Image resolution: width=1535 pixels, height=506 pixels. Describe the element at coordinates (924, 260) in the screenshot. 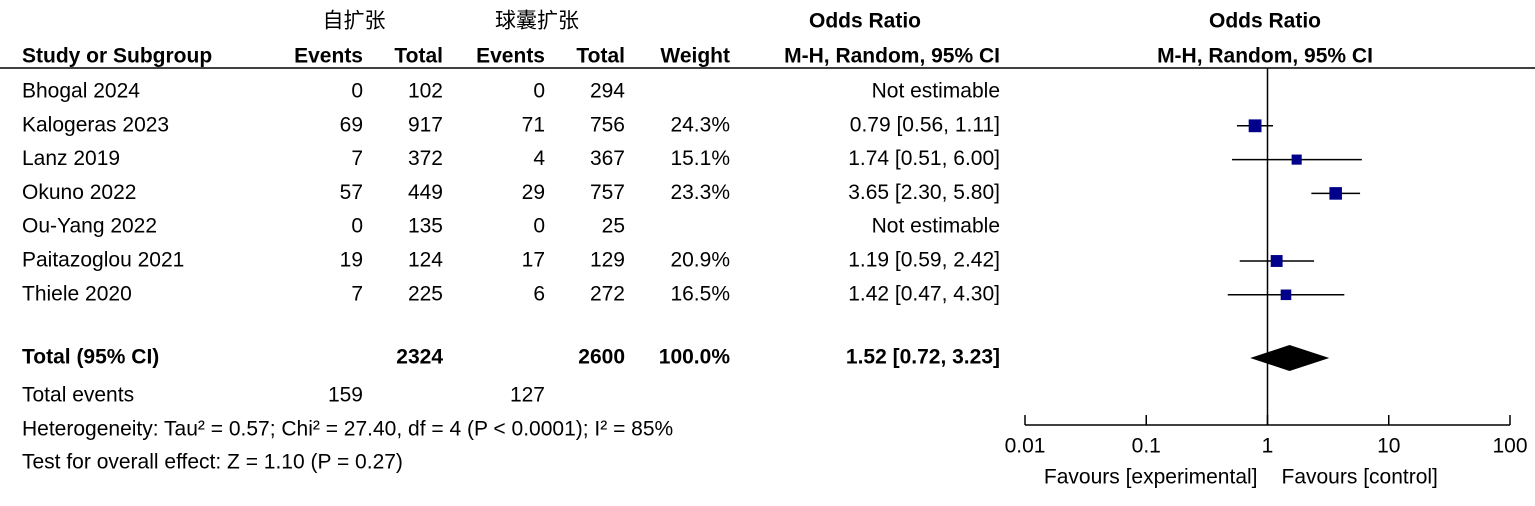

I see `ci-label: 1.19 [0.59, 2.42]` at that location.